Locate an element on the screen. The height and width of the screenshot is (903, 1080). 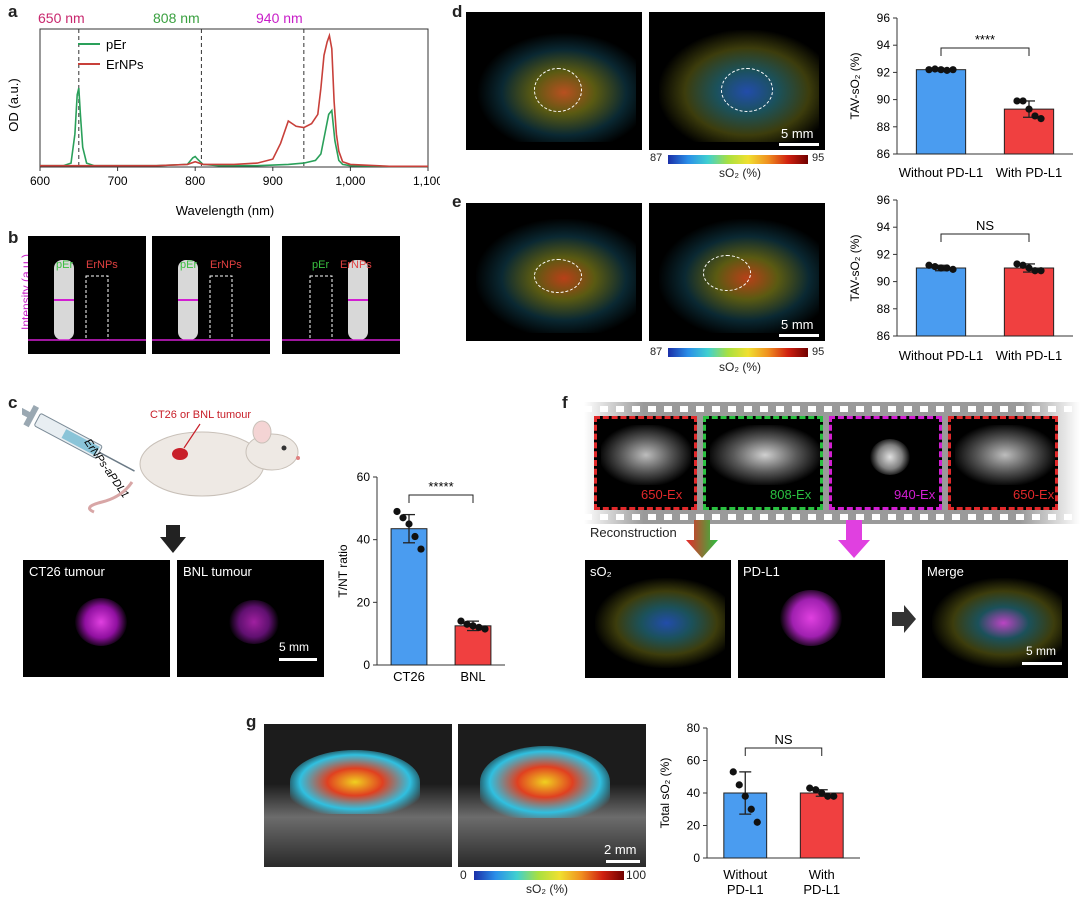
y-axis-label: Total sO₂ (%) is located at coordinates (665, 793).